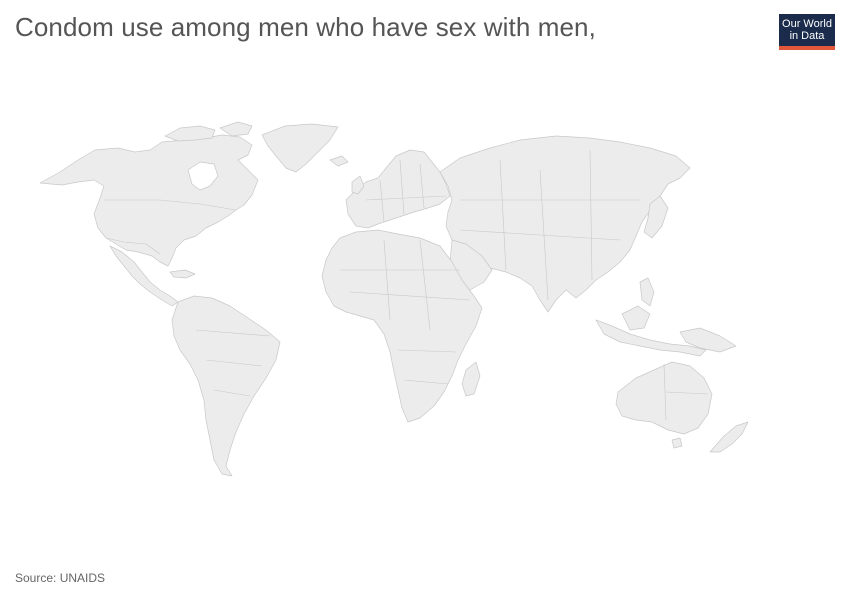  Describe the element at coordinates (549, 225) in the screenshot. I see `asia-borders` at that location.